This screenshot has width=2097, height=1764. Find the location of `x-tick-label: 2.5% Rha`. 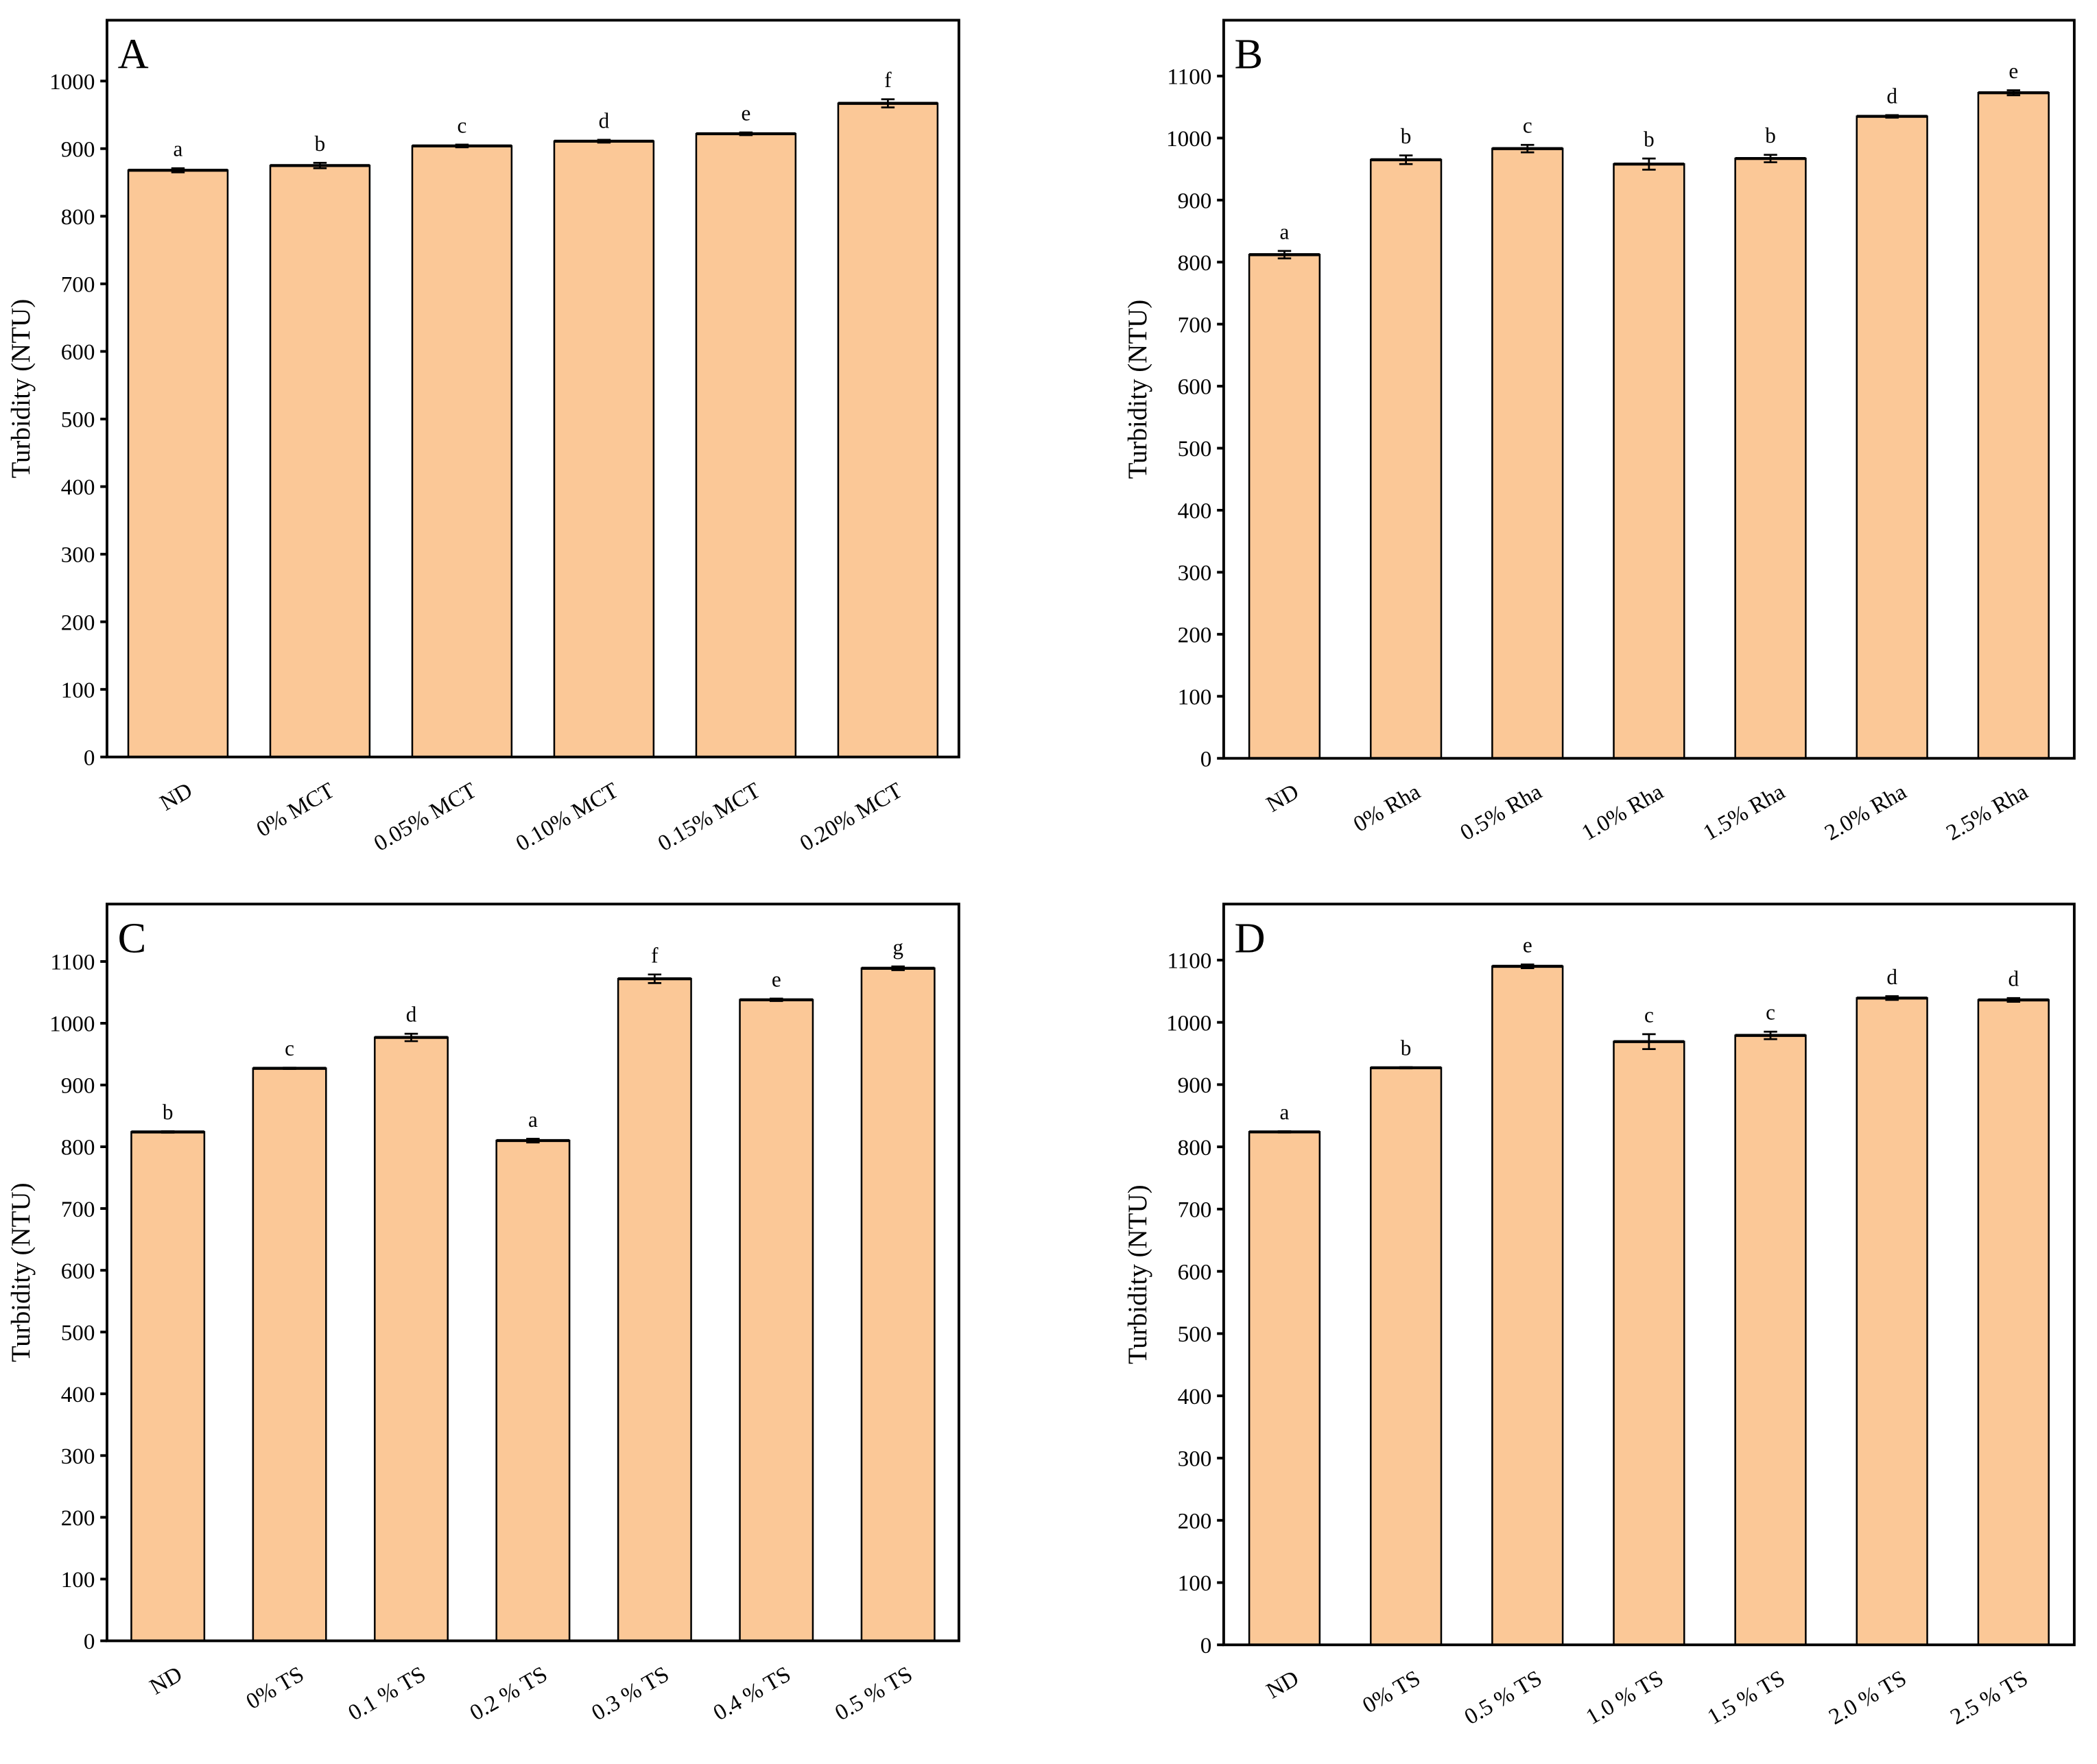

x-tick-label: 2.5% Rha is located at coordinates (1987, 812).